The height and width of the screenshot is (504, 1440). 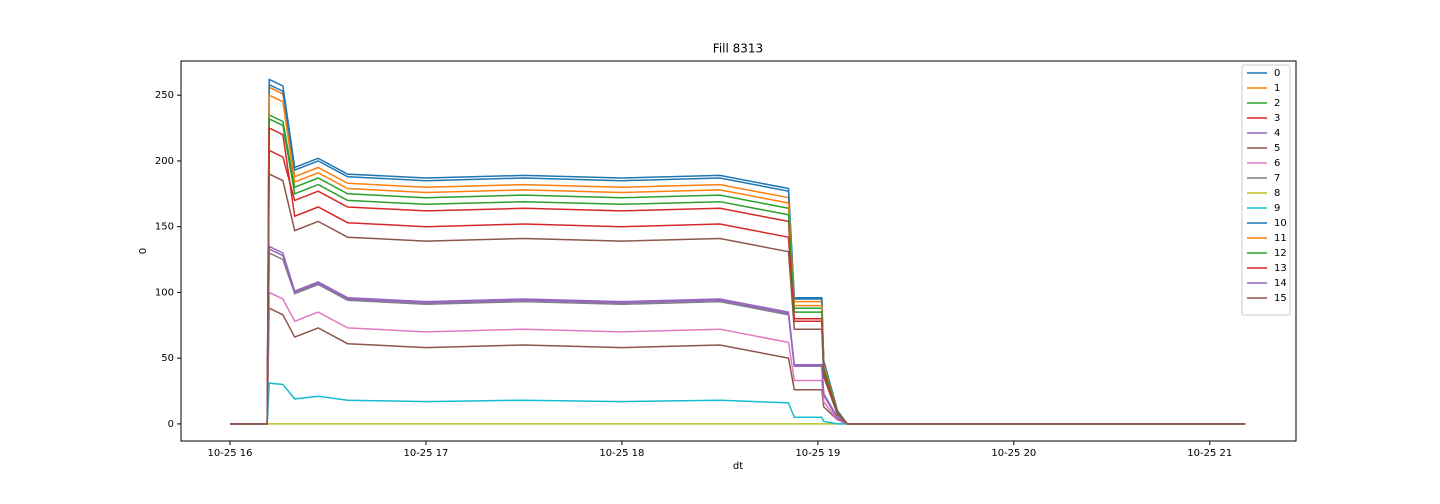 What do you see at coordinates (1277, 133) in the screenshot?
I see `legend-label: 4` at bounding box center [1277, 133].